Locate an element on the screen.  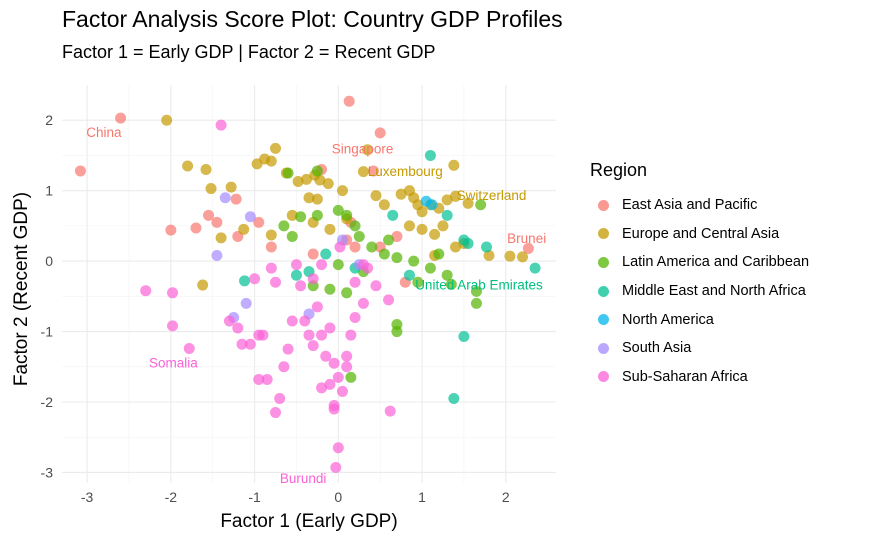
y-tick-label: 2 is located at coordinates (49, 120).